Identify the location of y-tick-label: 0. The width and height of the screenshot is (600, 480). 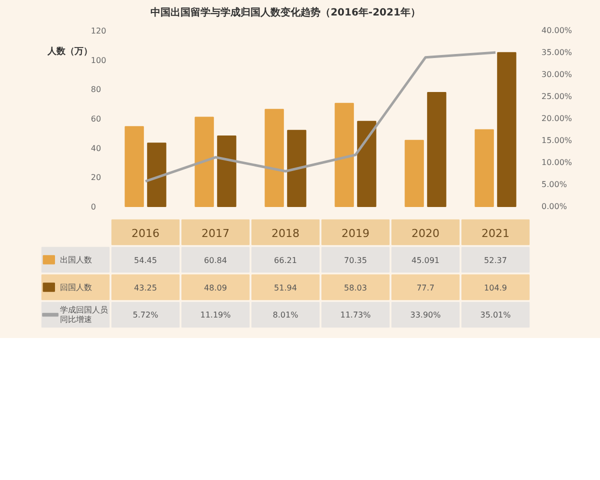
(93, 207).